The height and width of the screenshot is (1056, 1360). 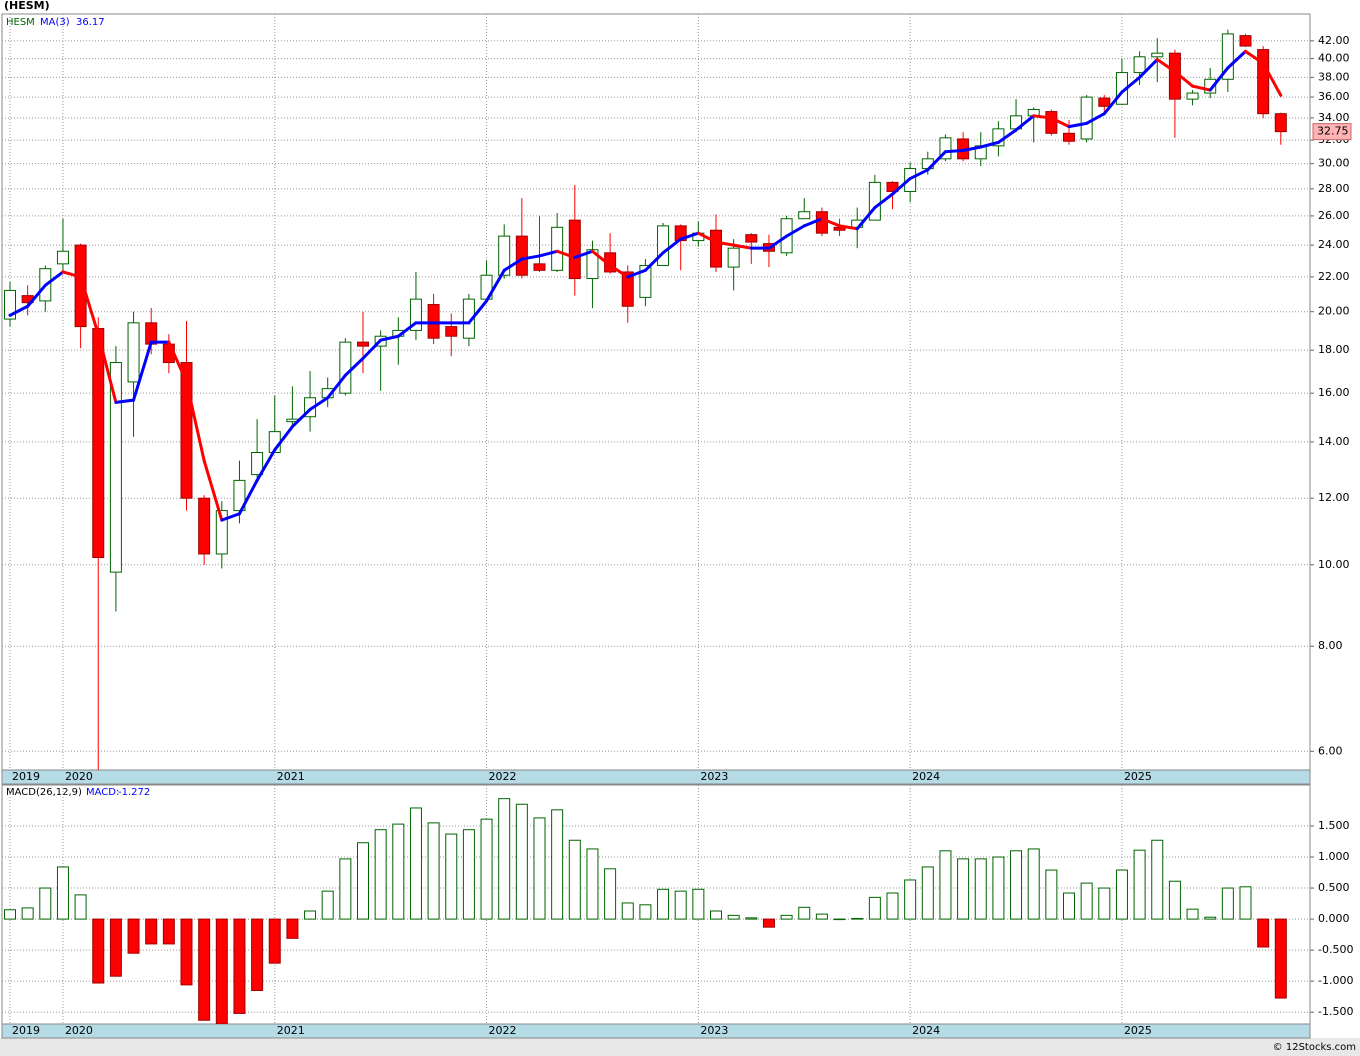 What do you see at coordinates (1335, 980) in the screenshot?
I see `y-tick-label: -1.000` at bounding box center [1335, 980].